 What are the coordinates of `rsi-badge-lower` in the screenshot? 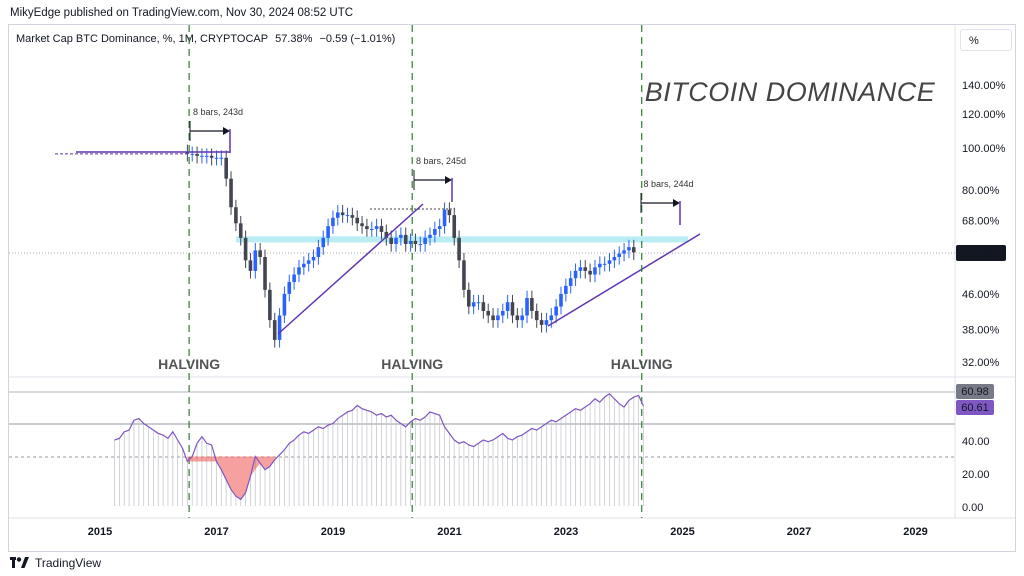 It's located at (975, 407).